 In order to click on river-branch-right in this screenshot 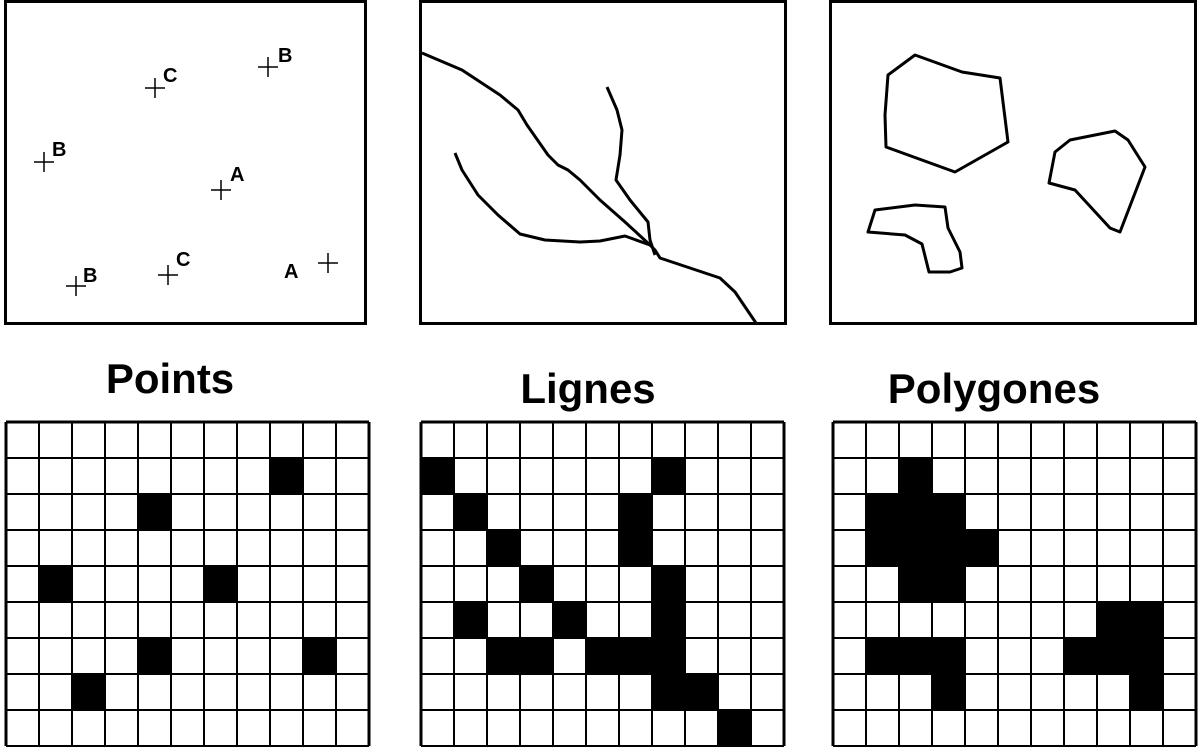, I will do `click(631, 171)`.